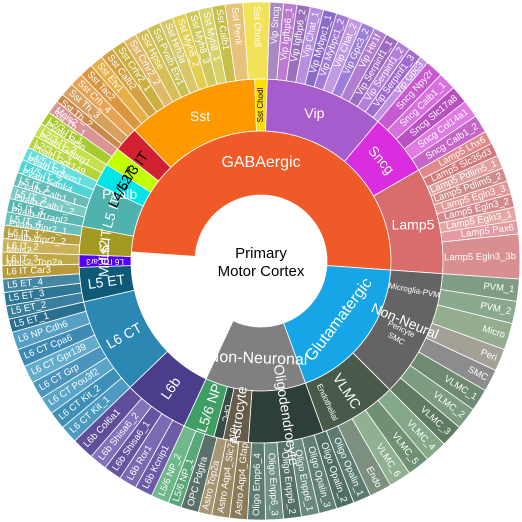 The image size is (522, 522). I want to click on cluster-segment-lamp5-egln3-3b, so click(481, 256).